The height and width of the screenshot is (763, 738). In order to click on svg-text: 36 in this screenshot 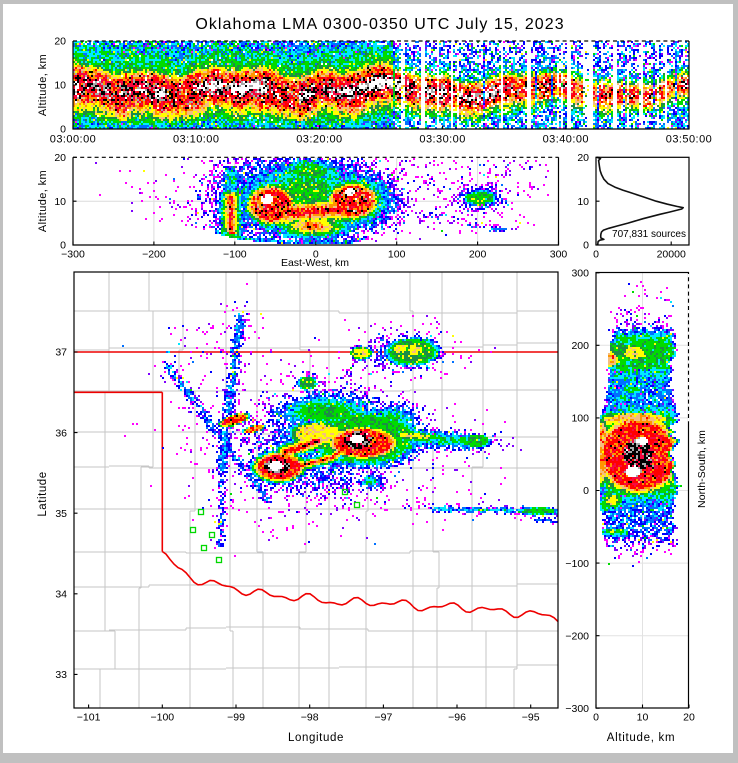, I will do `click(61, 433)`.